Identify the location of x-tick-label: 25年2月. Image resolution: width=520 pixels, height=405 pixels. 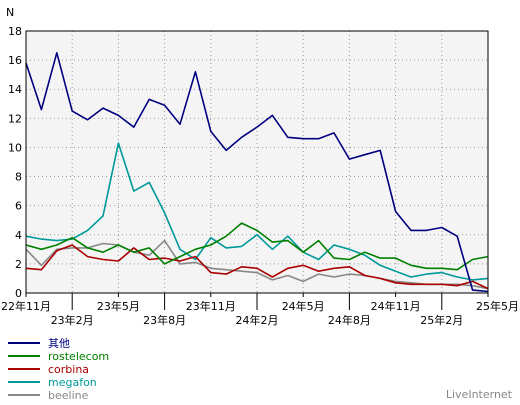
(441, 320).